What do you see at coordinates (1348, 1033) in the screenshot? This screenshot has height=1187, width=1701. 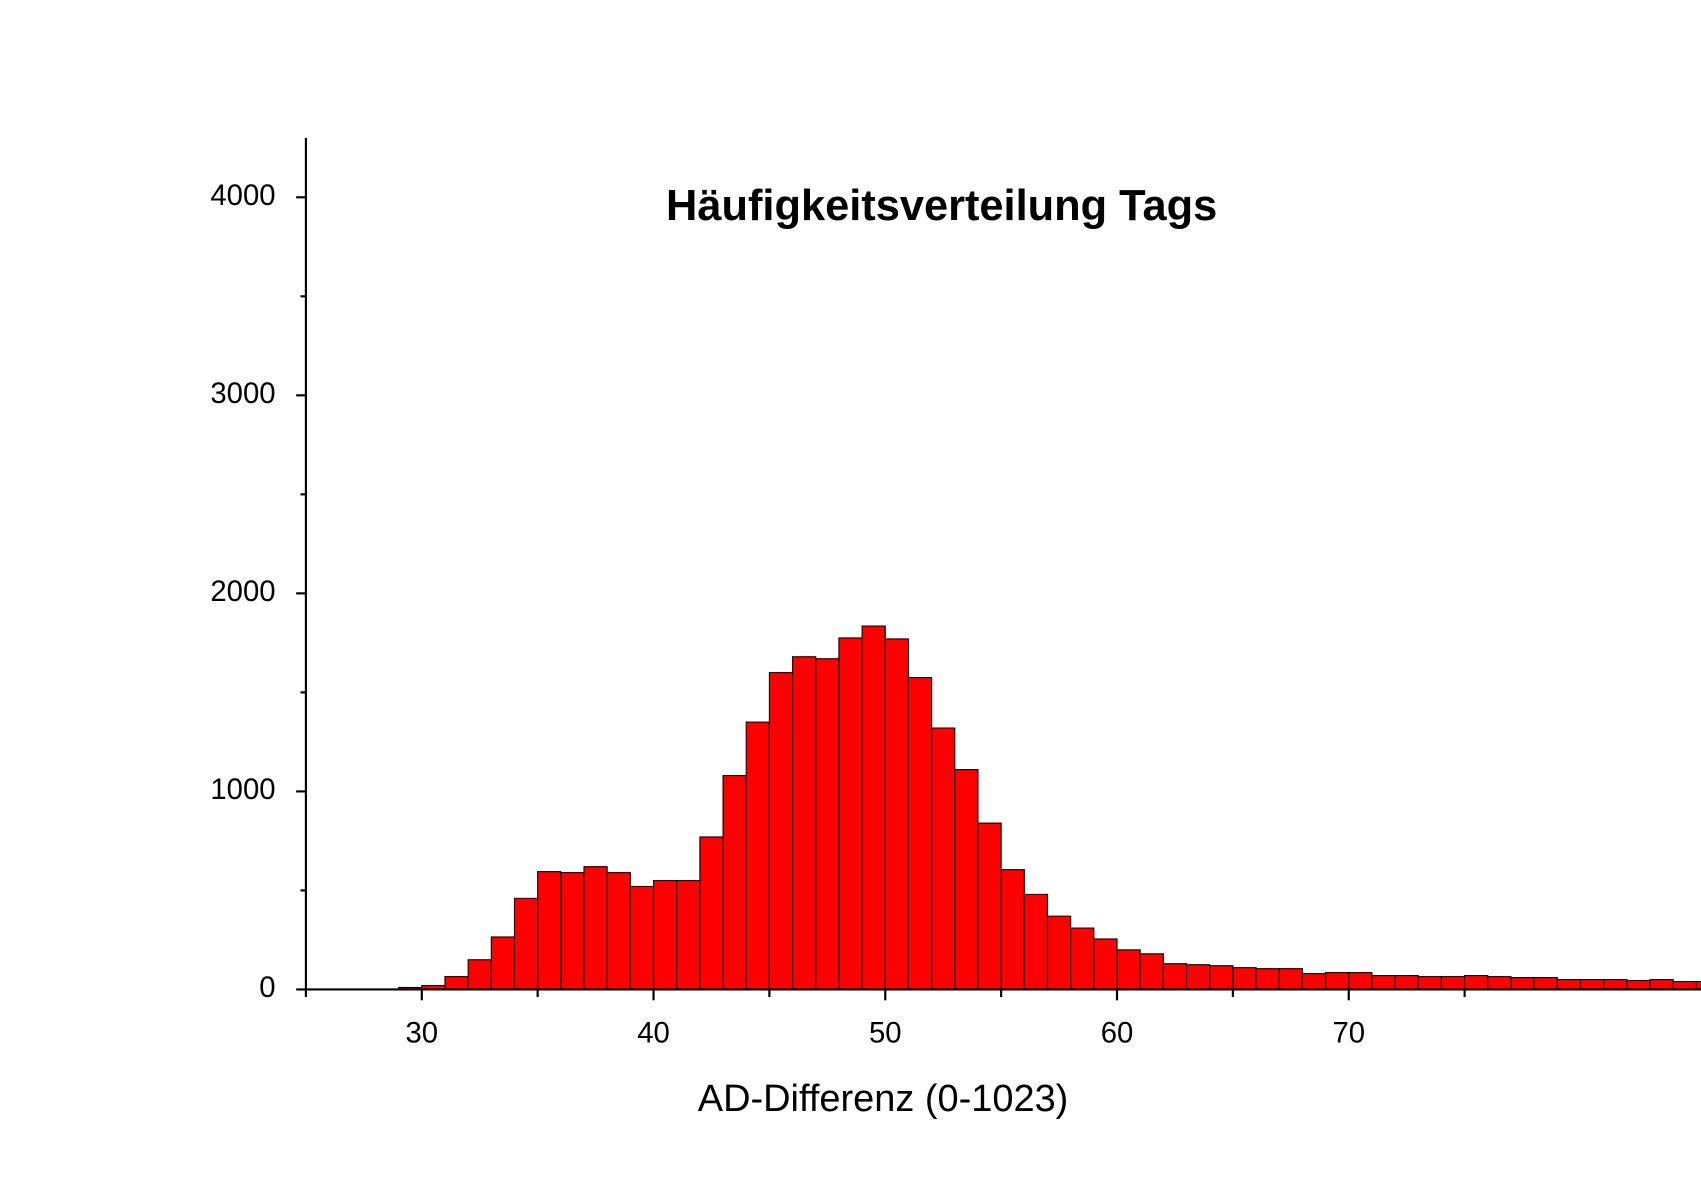 I see `x-tick-label: 70` at bounding box center [1348, 1033].